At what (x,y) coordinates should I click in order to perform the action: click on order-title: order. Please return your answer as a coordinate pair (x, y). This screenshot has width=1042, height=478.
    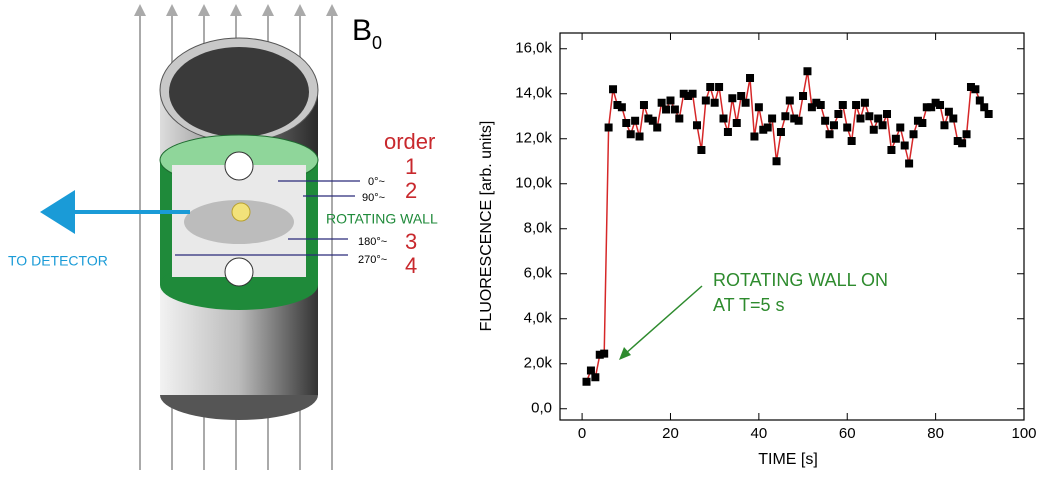
    Looking at the image, I should click on (409, 141).